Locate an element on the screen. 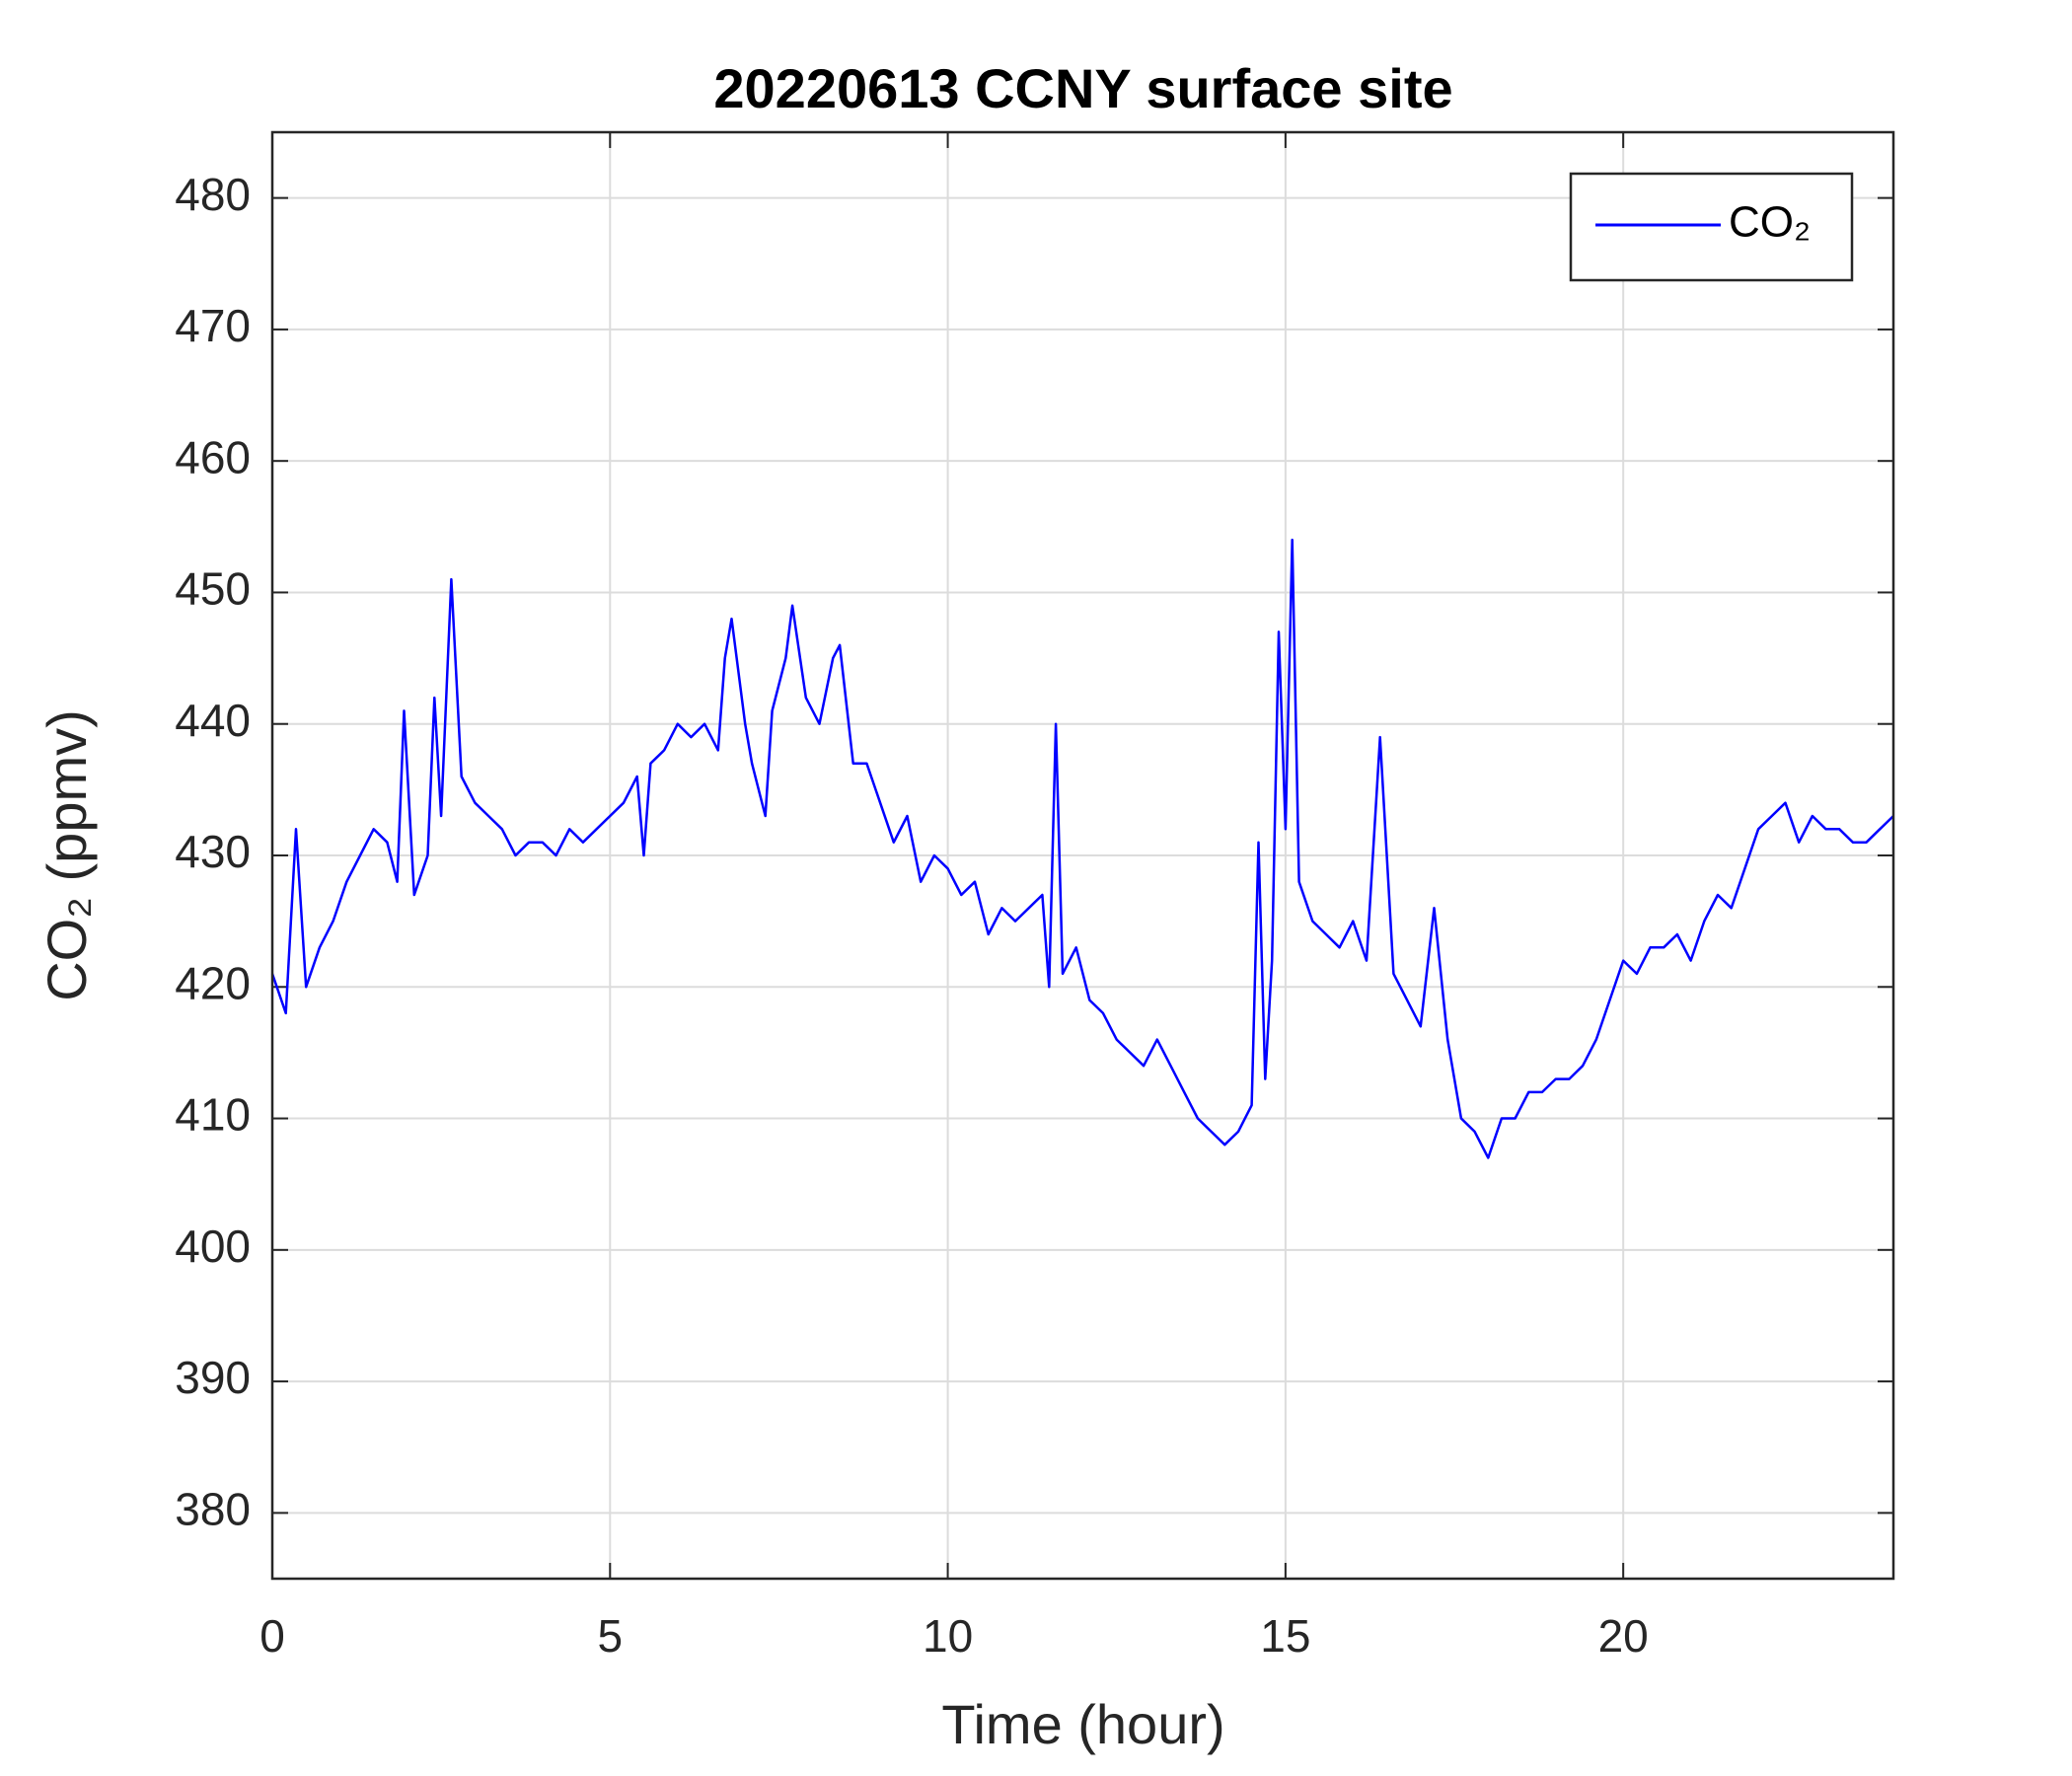 The width and height of the screenshot is (2072, 1776). x-tick-label: 10 is located at coordinates (948, 1636).